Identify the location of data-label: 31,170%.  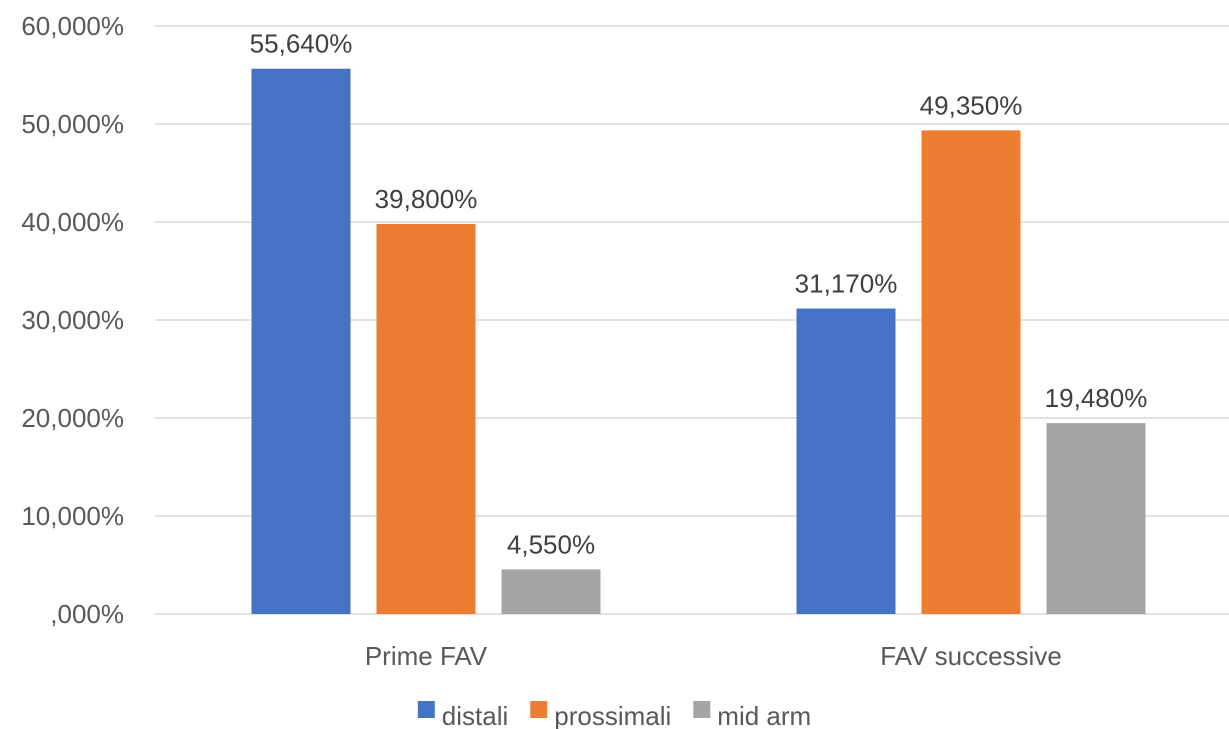
(846, 284).